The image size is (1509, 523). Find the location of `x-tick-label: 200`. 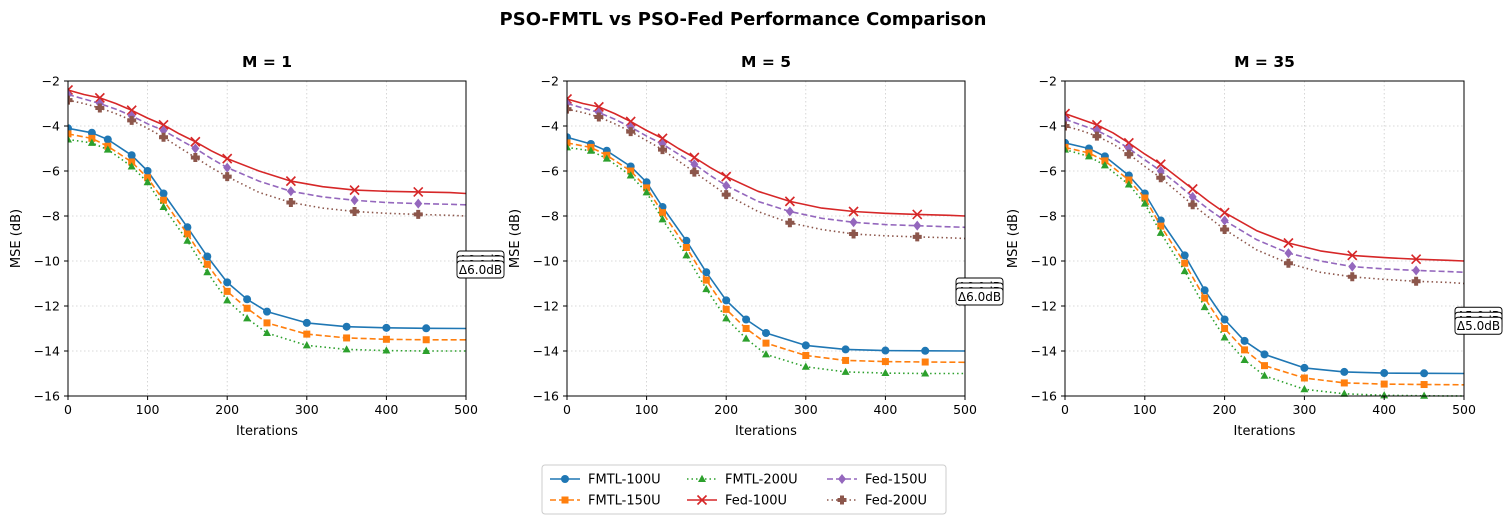

x-tick-label: 200 is located at coordinates (1225, 409).